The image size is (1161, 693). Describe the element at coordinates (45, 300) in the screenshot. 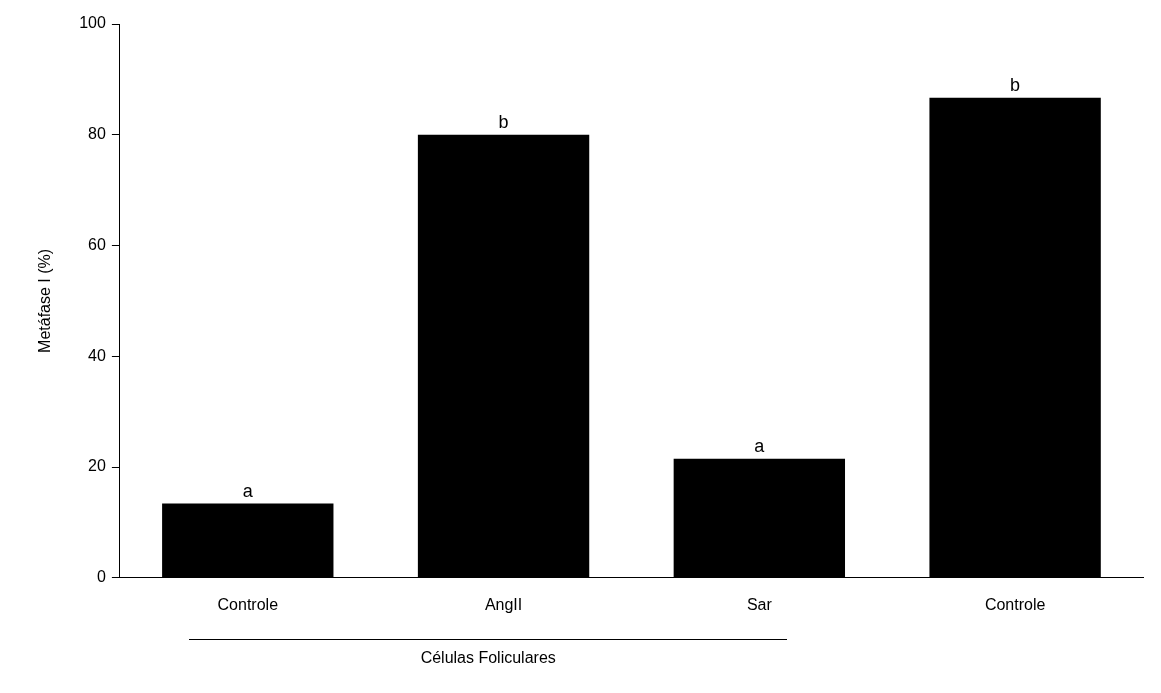

I see `y-axis-title: Metáfase I (%)` at that location.